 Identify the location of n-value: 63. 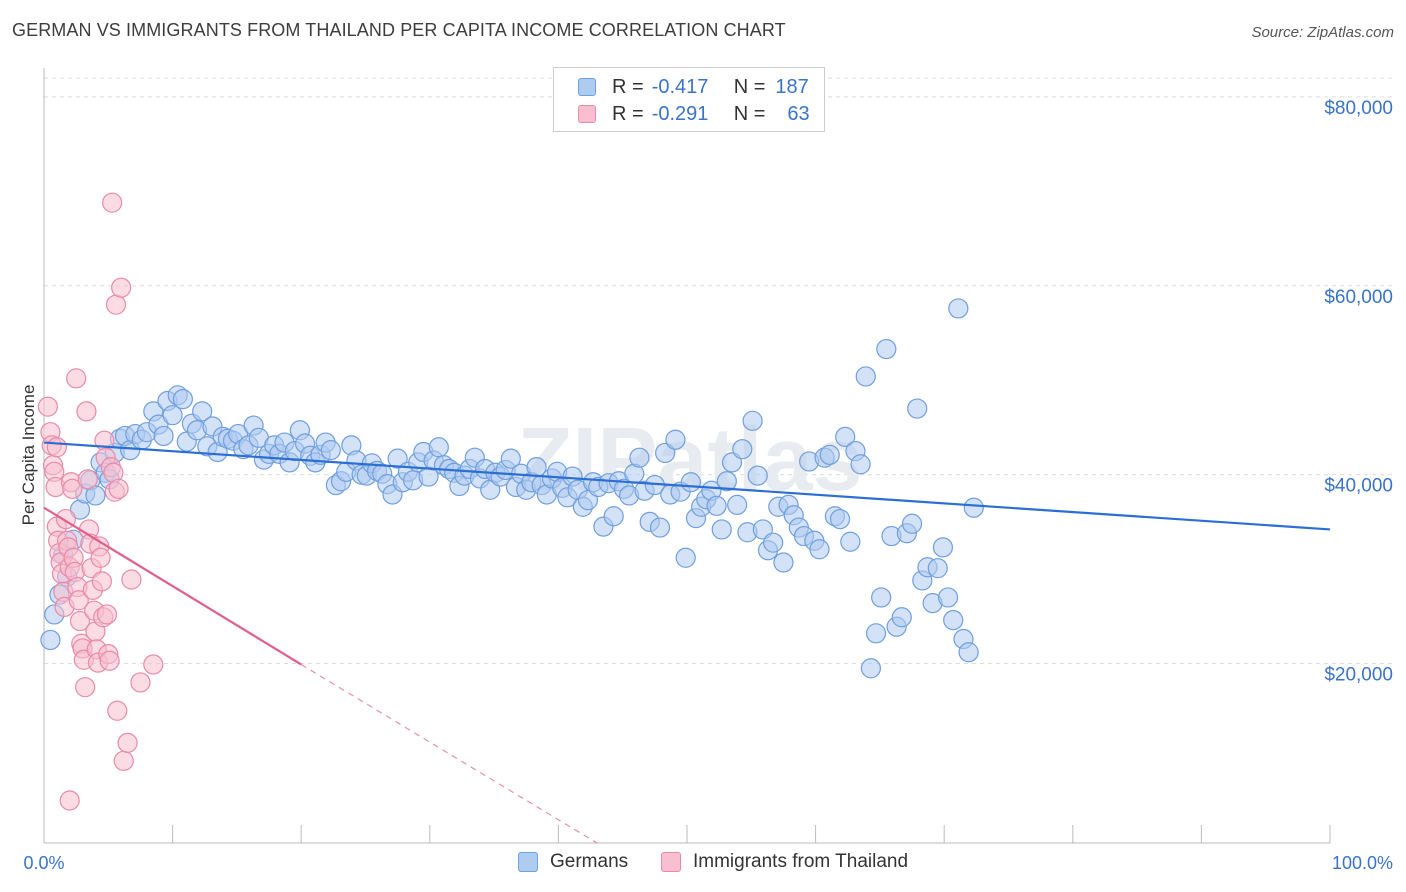
(798, 113).